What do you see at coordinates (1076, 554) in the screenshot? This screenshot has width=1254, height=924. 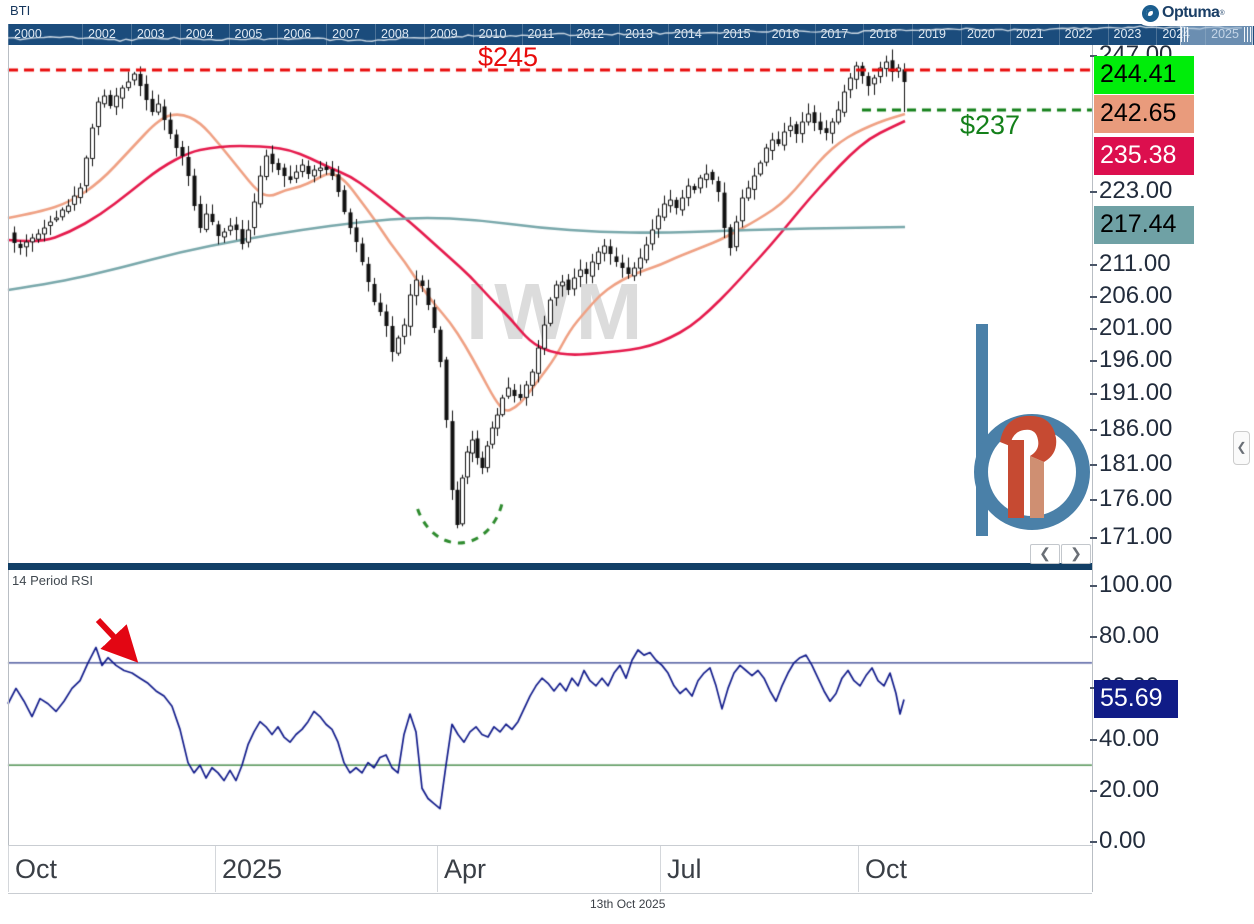 I see `scroll-right-button: ❯` at bounding box center [1076, 554].